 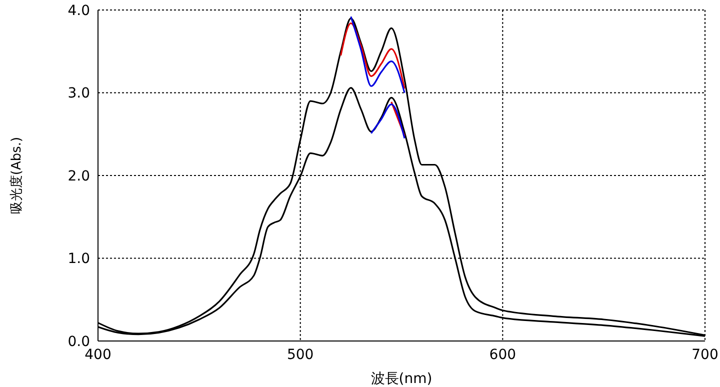 I want to click on x-tick-label: 700, so click(x=705, y=354).